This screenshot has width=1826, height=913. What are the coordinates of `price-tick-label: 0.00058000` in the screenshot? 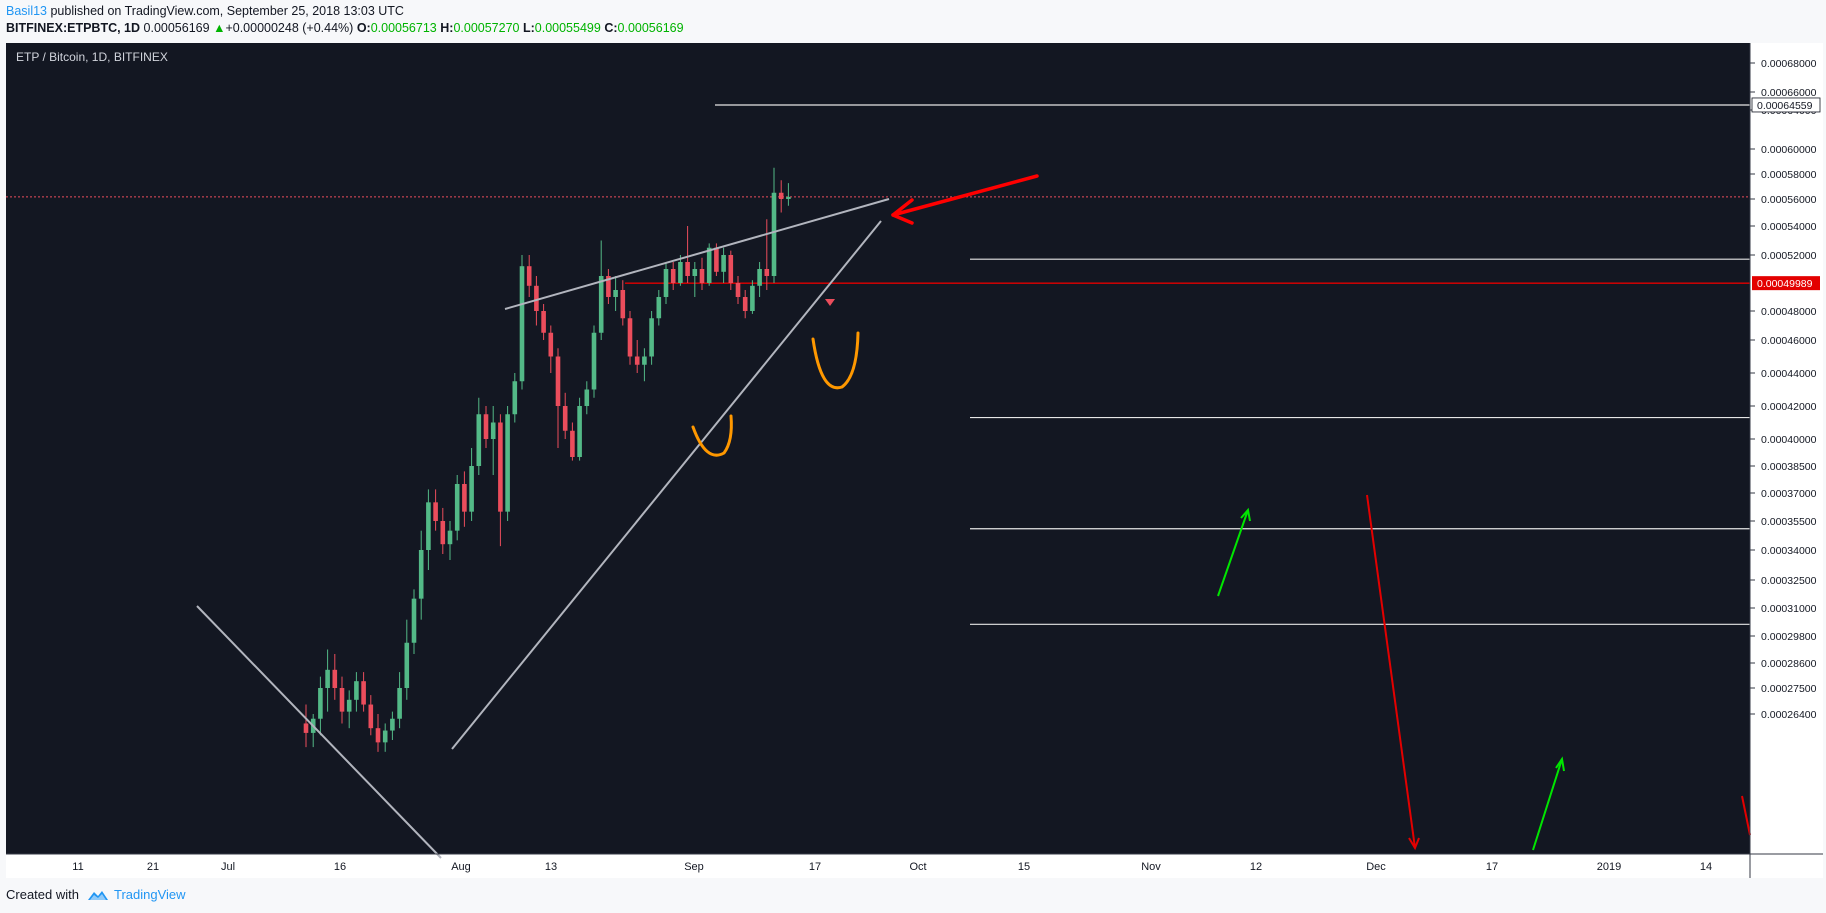 It's located at (1789, 175).